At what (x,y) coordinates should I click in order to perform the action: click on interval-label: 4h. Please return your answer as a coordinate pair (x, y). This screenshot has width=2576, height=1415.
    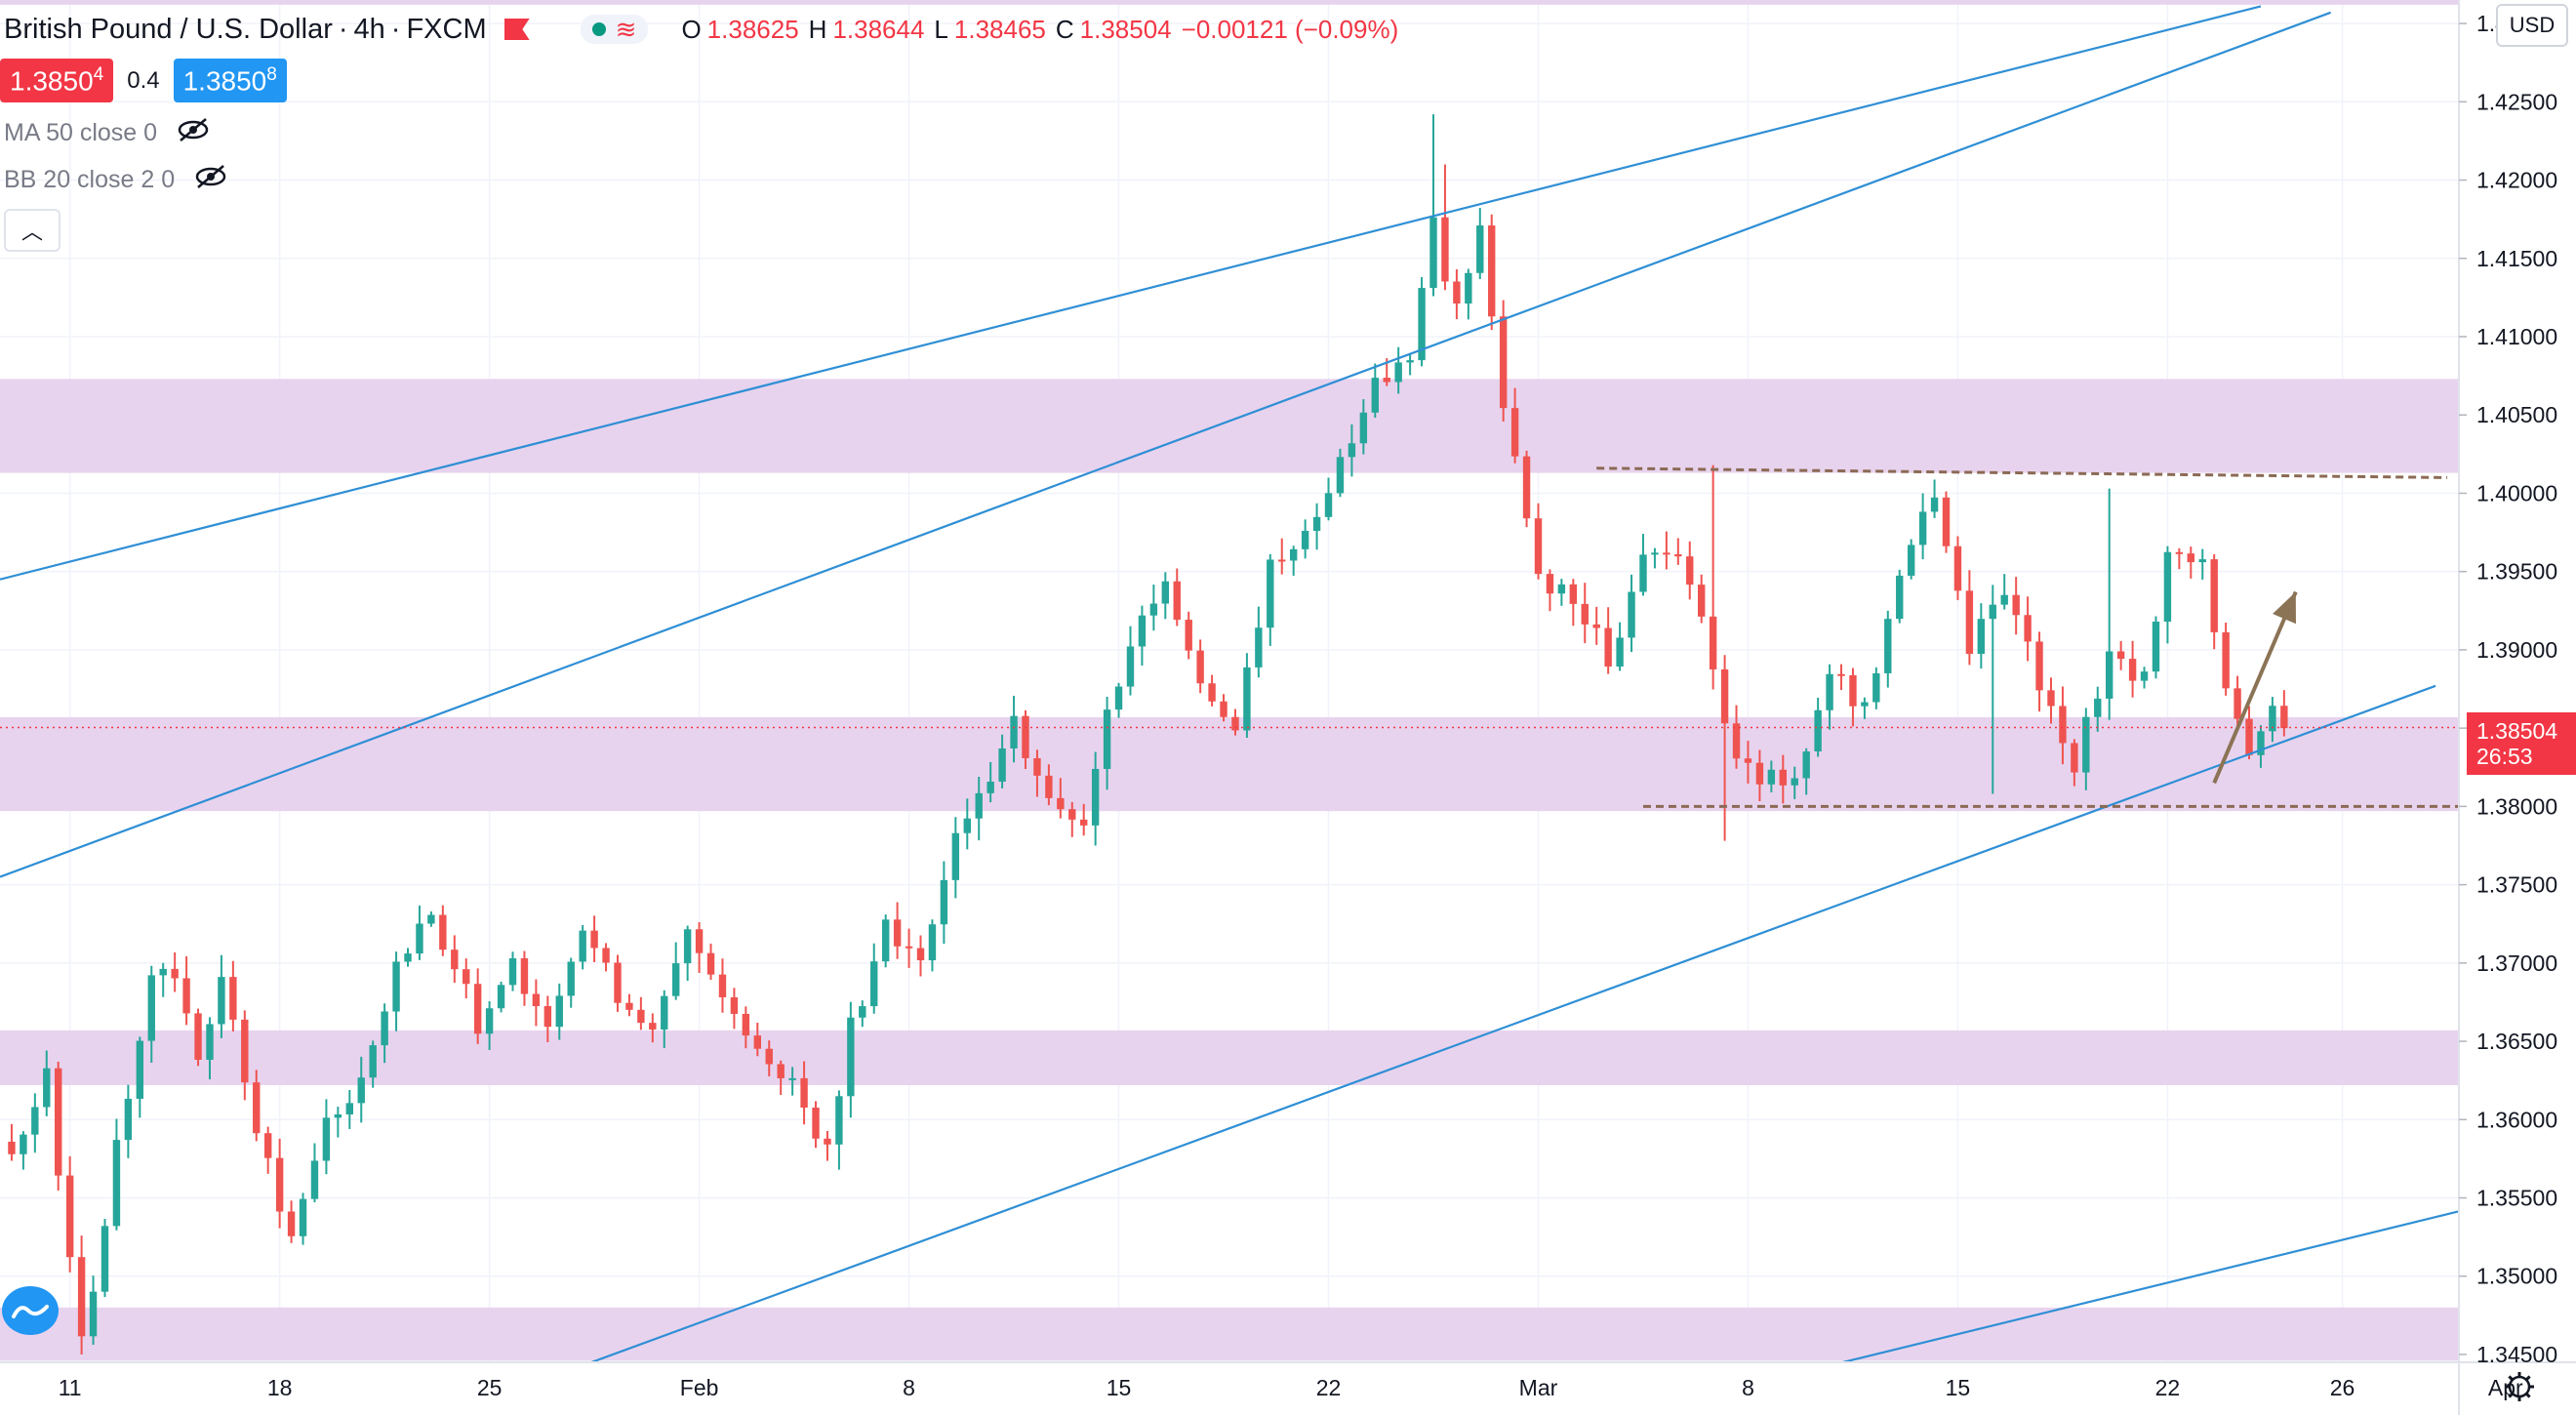
    Looking at the image, I should click on (369, 29).